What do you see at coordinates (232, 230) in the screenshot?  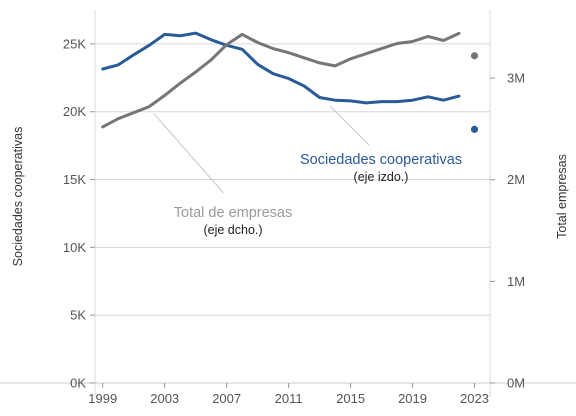 I see `total-empresas-annotation-note: (eje dcho.)` at bounding box center [232, 230].